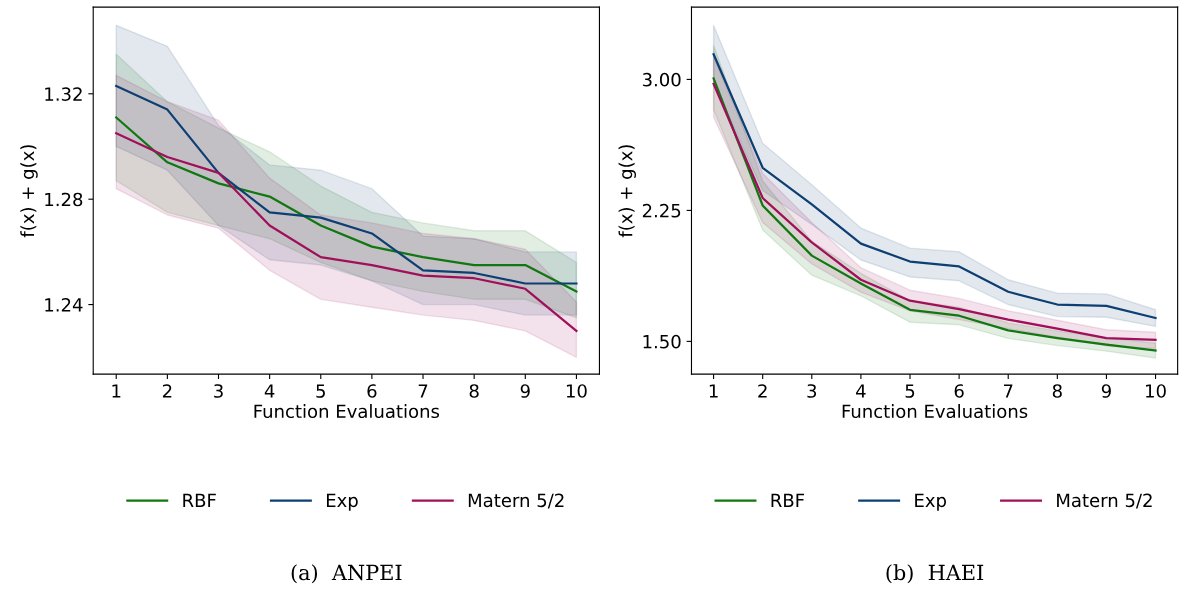 This screenshot has width=1180, height=592. I want to click on text: (b) HAEI, so click(935, 574).